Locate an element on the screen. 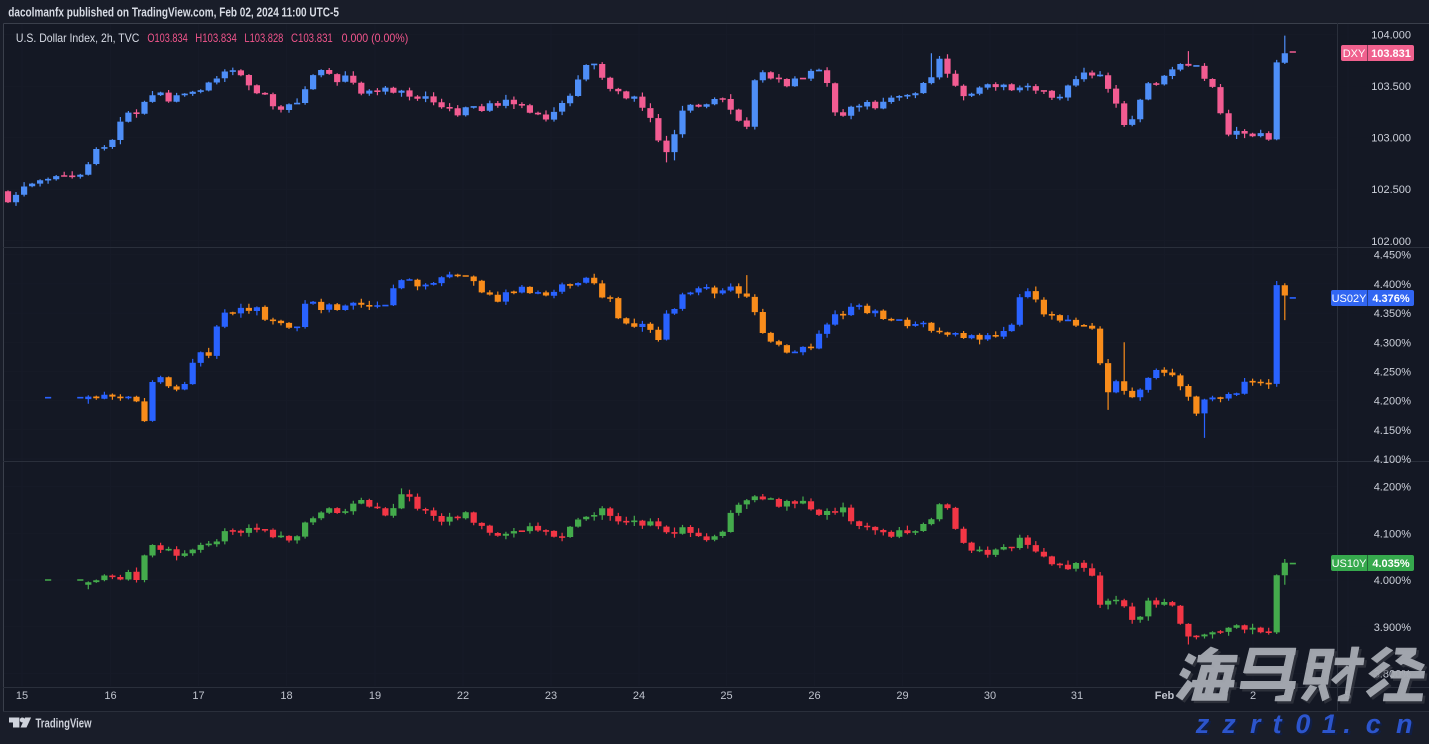 The width and height of the screenshot is (1429, 744). svg-text: TradingView is located at coordinates (64, 724).